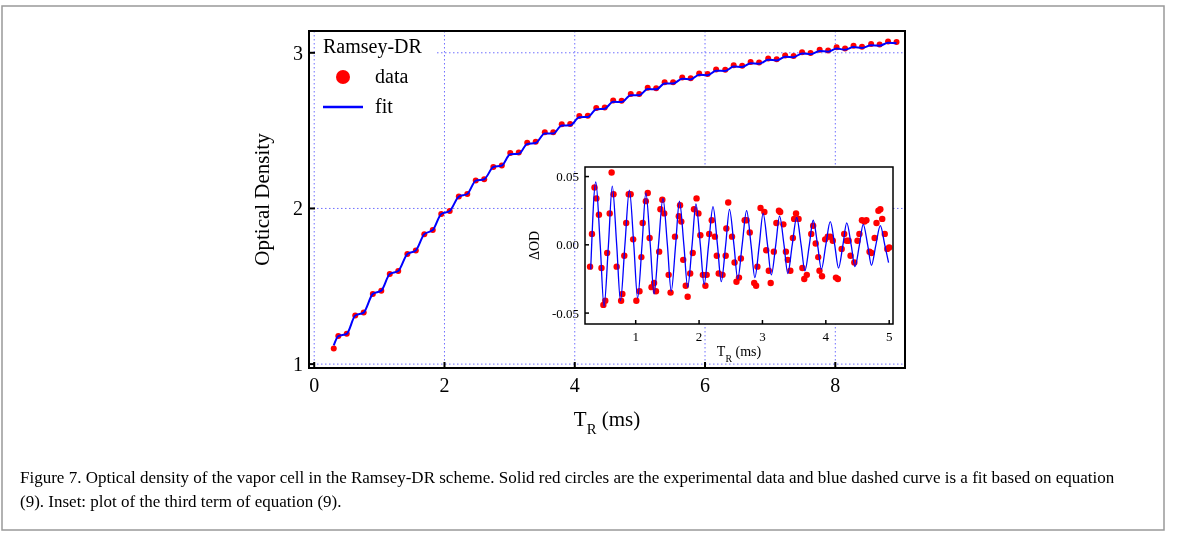 This screenshot has height=533, width=1179. Describe the element at coordinates (835, 385) in the screenshot. I see `x-tick-label: 8` at that location.